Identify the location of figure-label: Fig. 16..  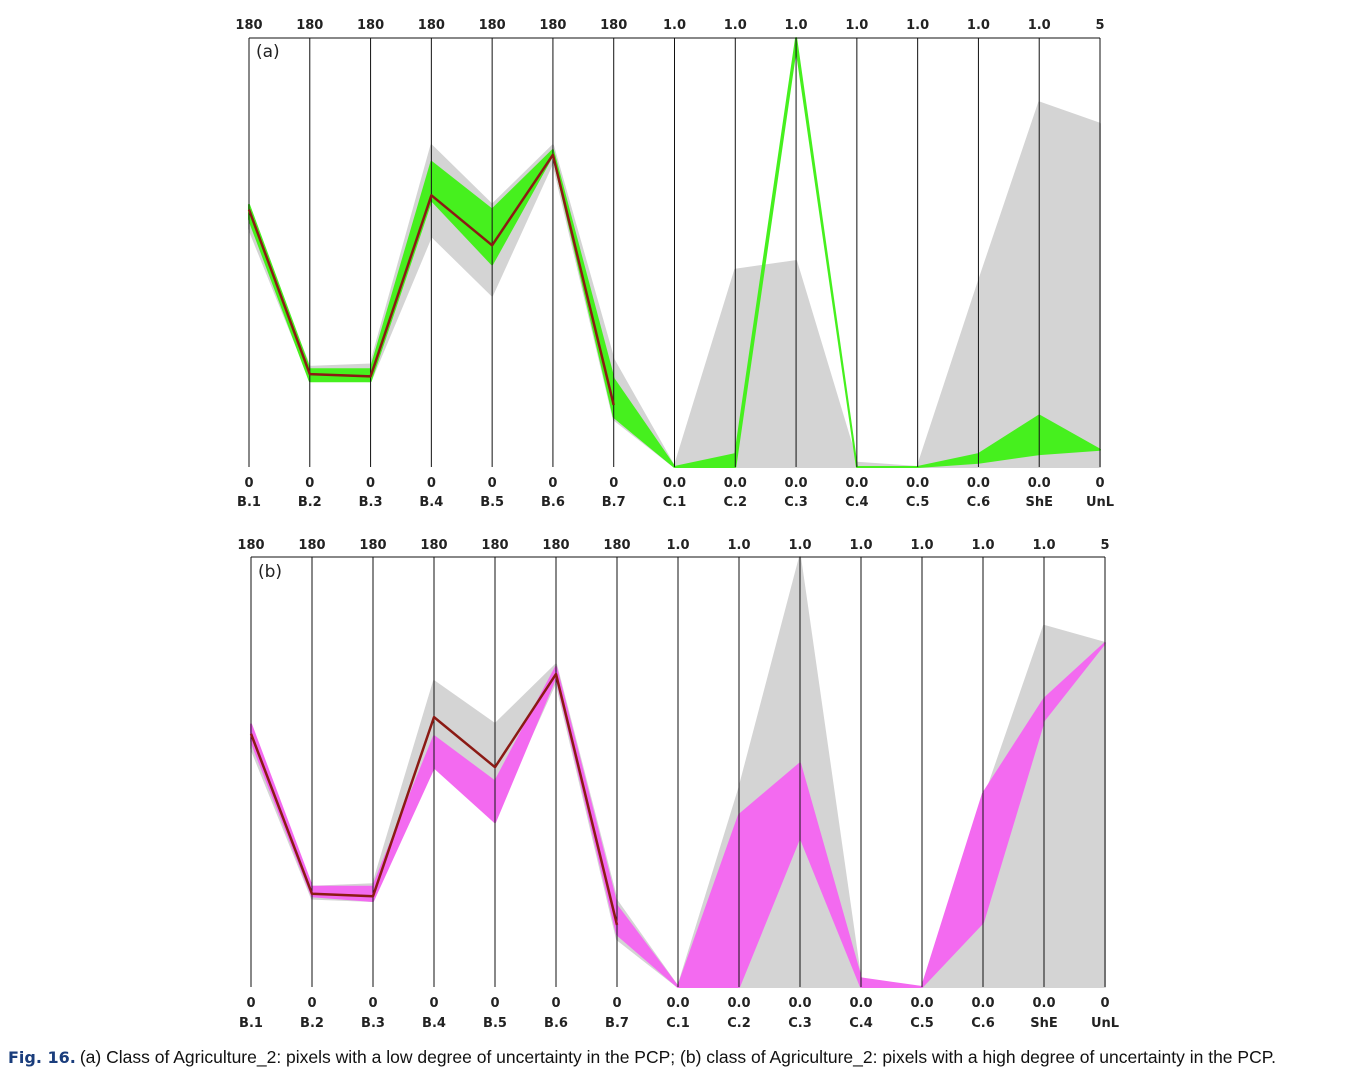
(42, 1057).